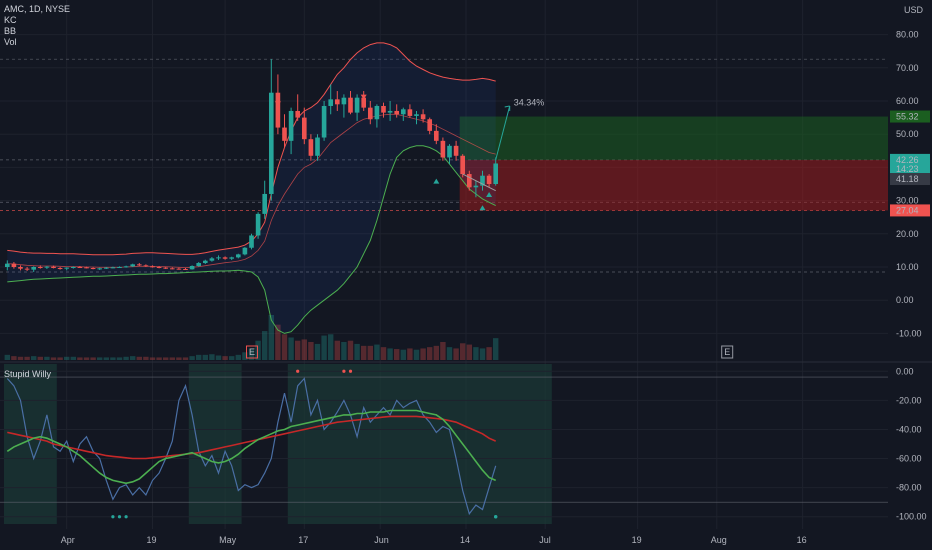 The height and width of the screenshot is (550, 932). Describe the element at coordinates (496, 517) in the screenshot. I see `oscillator-signal-dot` at that location.